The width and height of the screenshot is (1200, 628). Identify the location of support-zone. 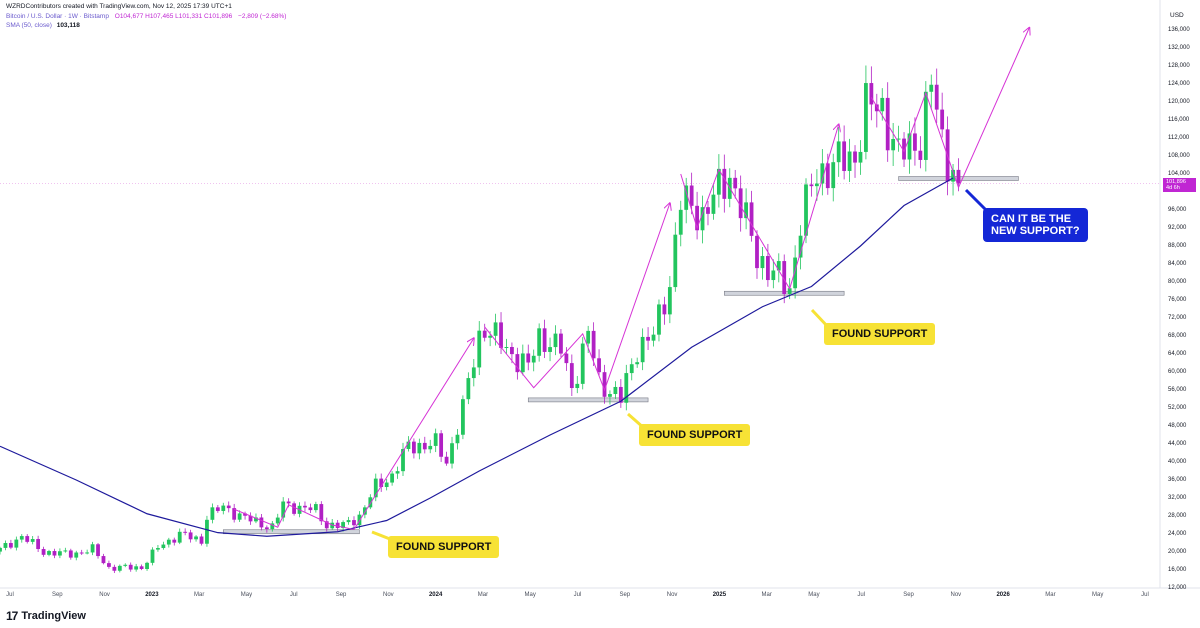
(588, 400).